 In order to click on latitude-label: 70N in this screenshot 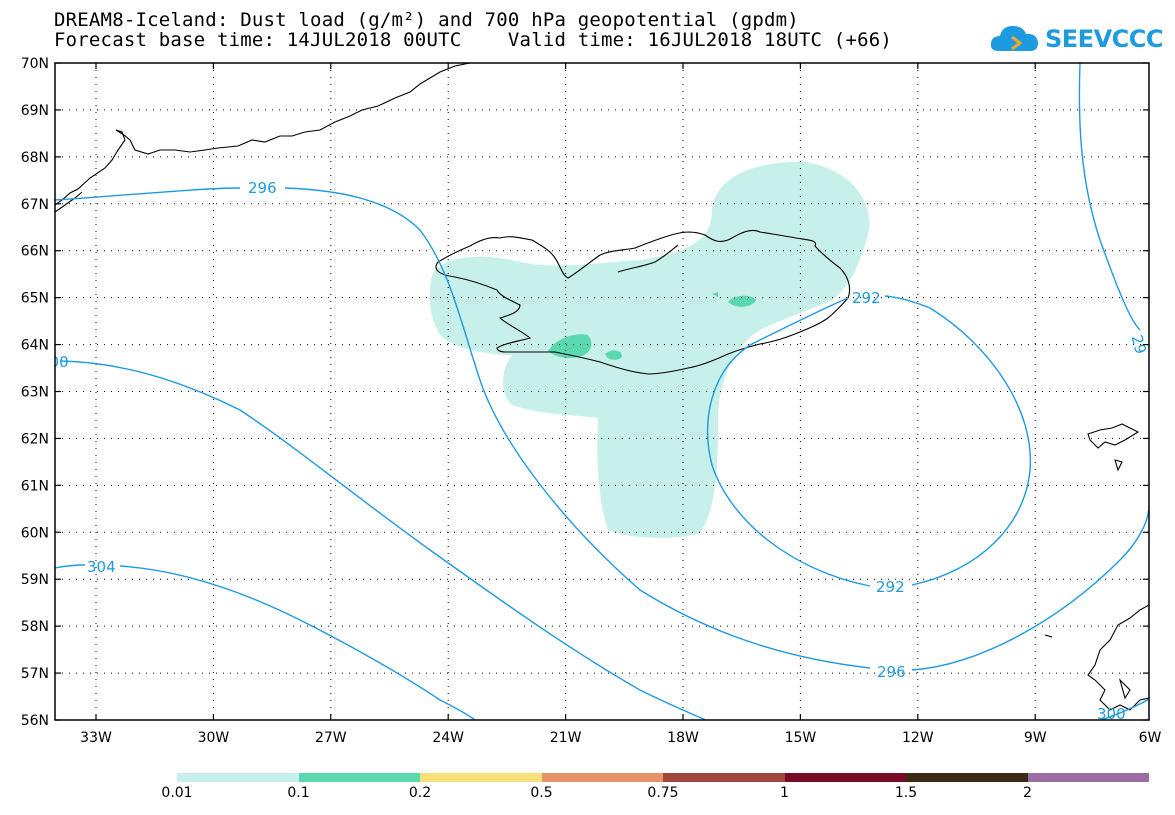, I will do `click(35, 64)`.